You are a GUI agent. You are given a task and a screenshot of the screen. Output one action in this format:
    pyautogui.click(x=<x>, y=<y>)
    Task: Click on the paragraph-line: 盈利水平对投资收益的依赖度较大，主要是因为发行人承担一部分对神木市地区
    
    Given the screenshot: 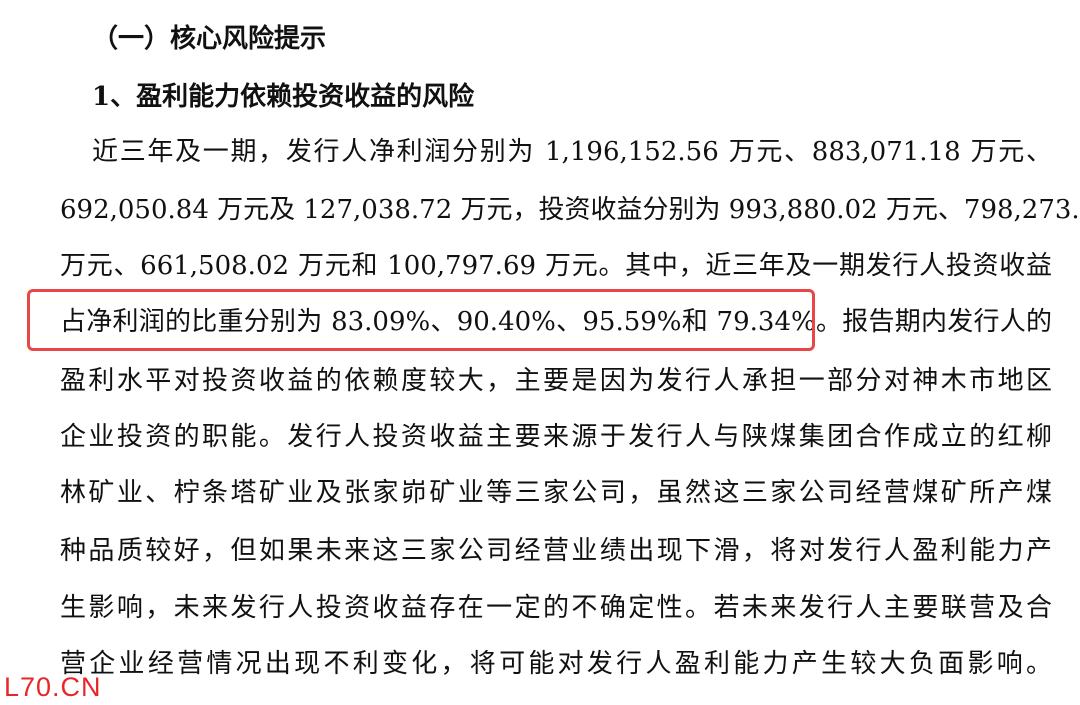 What is the action you would take?
    pyautogui.click(x=556, y=381)
    